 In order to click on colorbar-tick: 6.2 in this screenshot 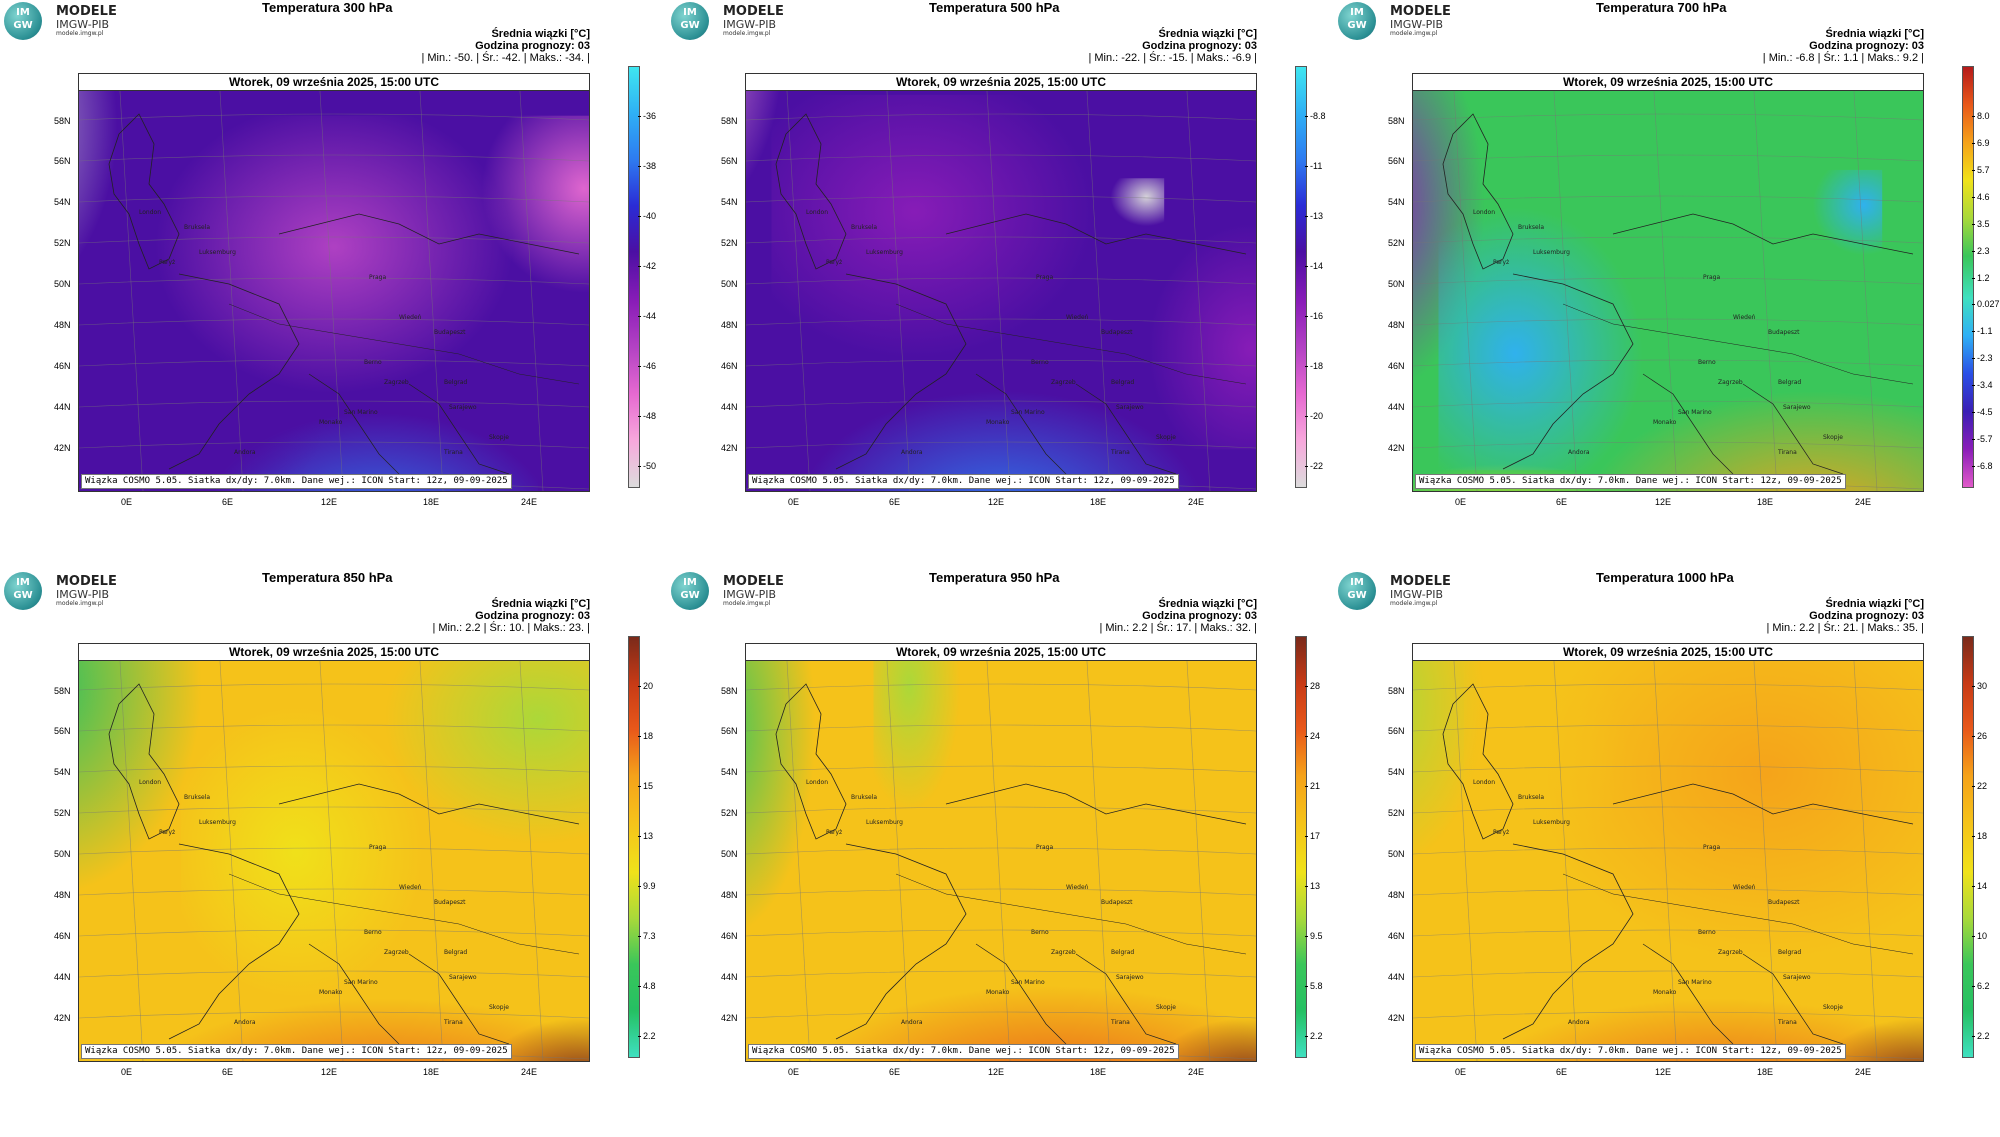, I will do `click(1981, 986)`.